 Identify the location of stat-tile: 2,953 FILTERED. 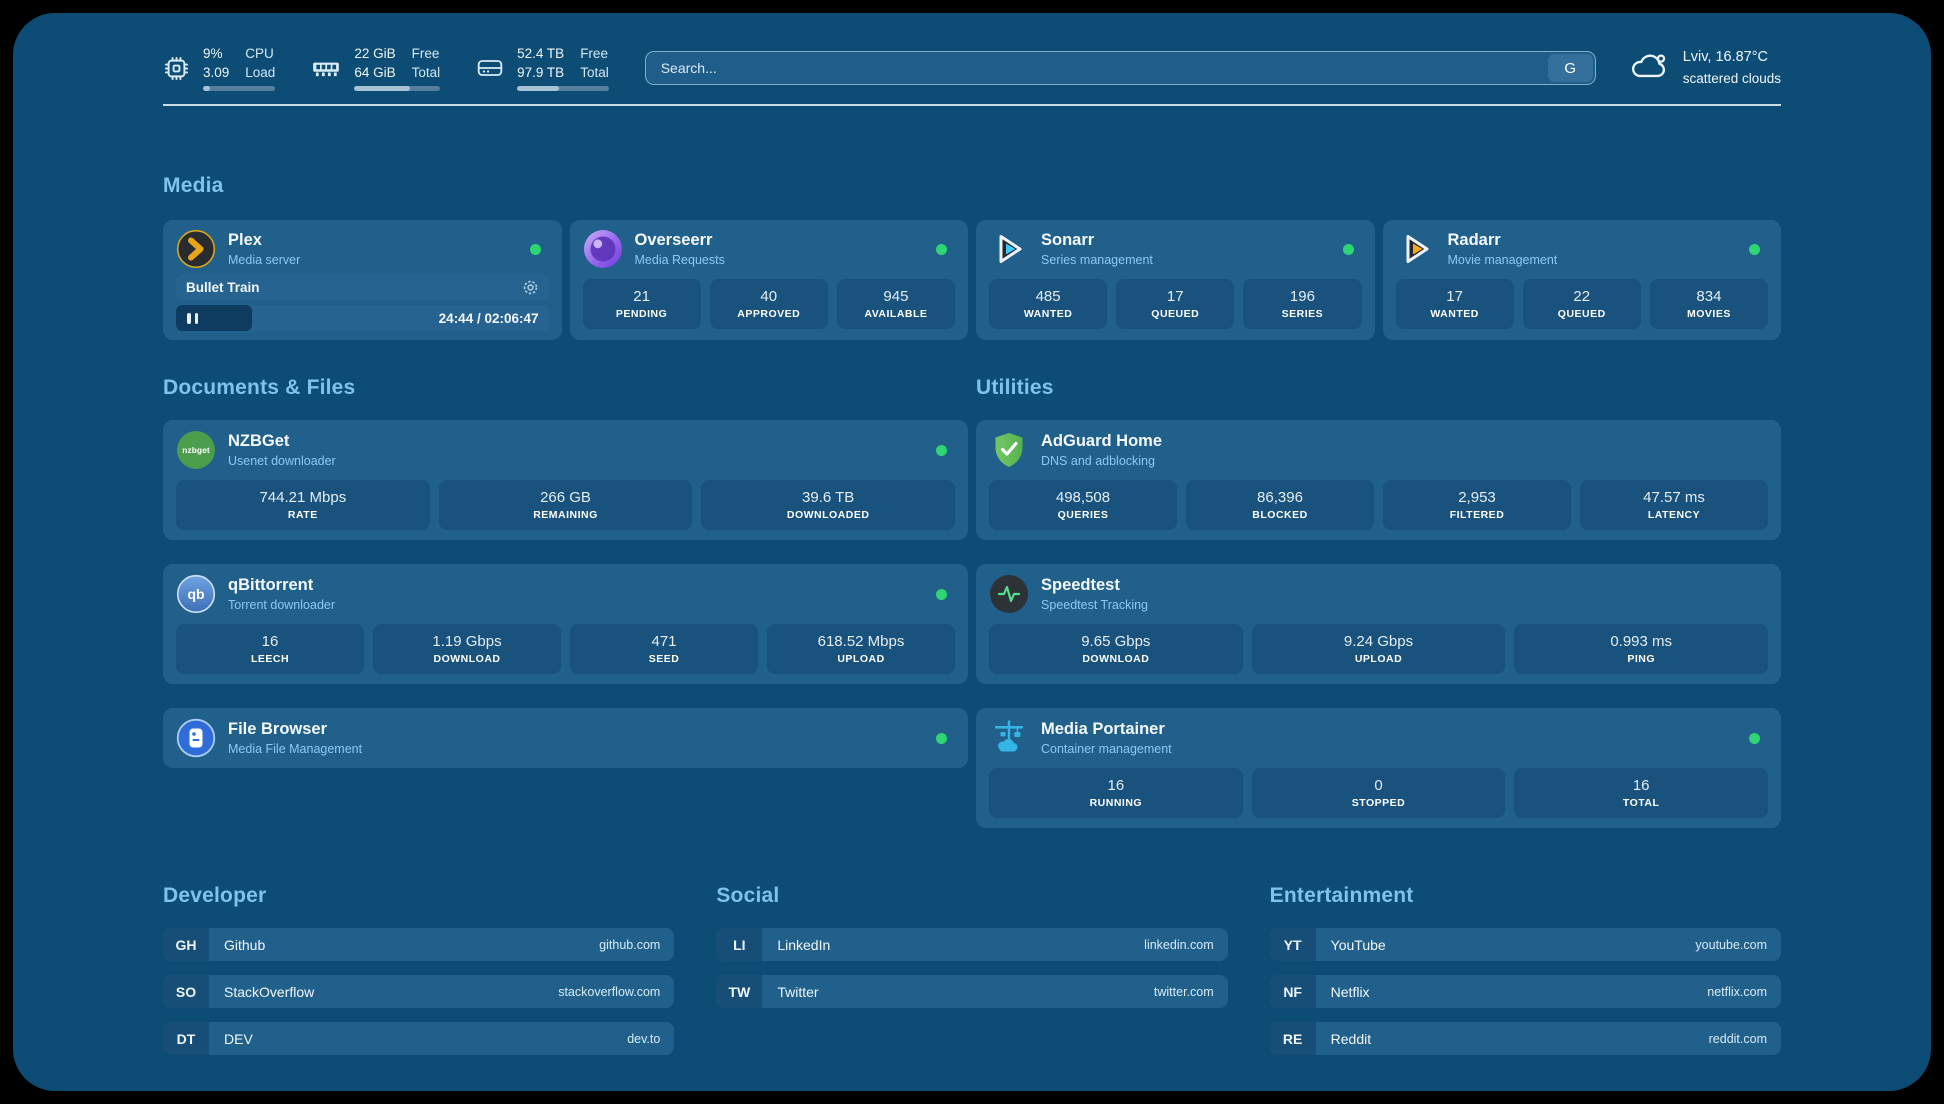
(1477, 505).